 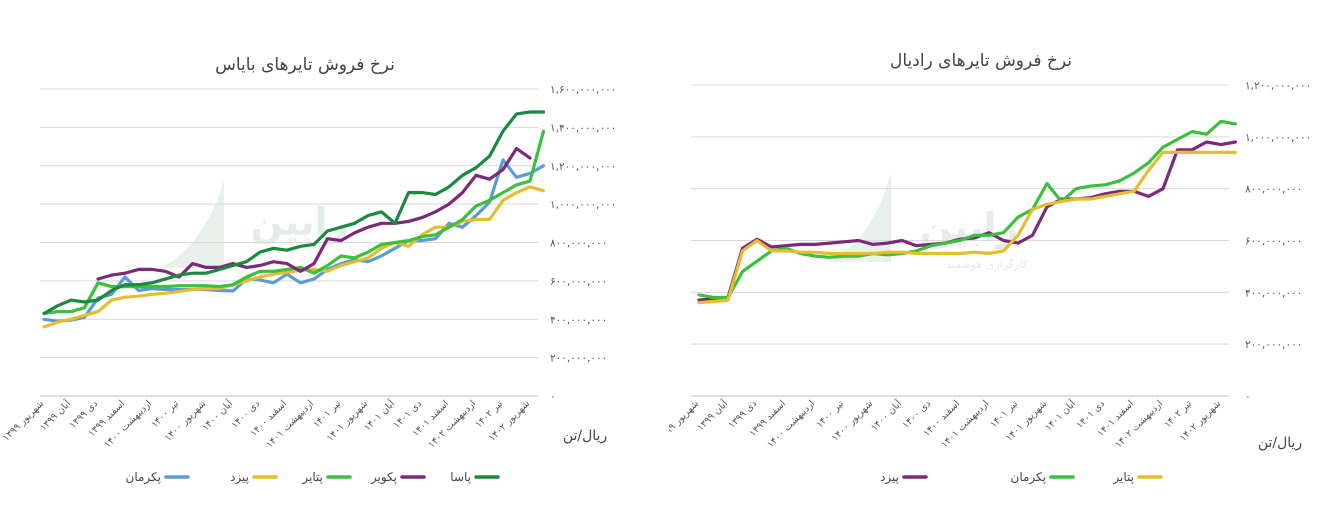 What do you see at coordinates (290, 424) in the screenshot?
I see `x-tick-label: اردیبهشت ۱۴۰۱` at bounding box center [290, 424].